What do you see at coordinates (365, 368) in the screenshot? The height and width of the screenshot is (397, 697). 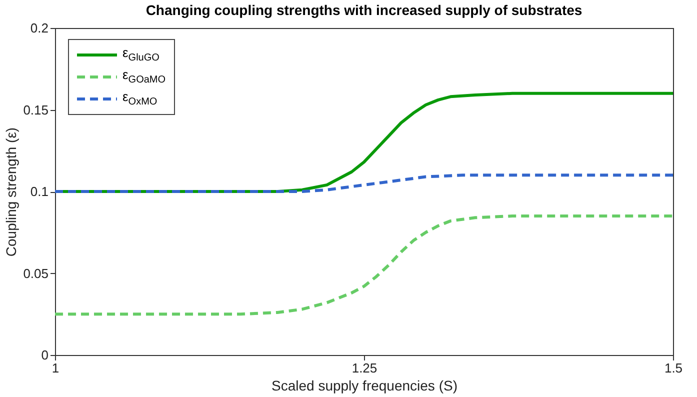 I see `x-tick-label: 1.25` at bounding box center [365, 368].